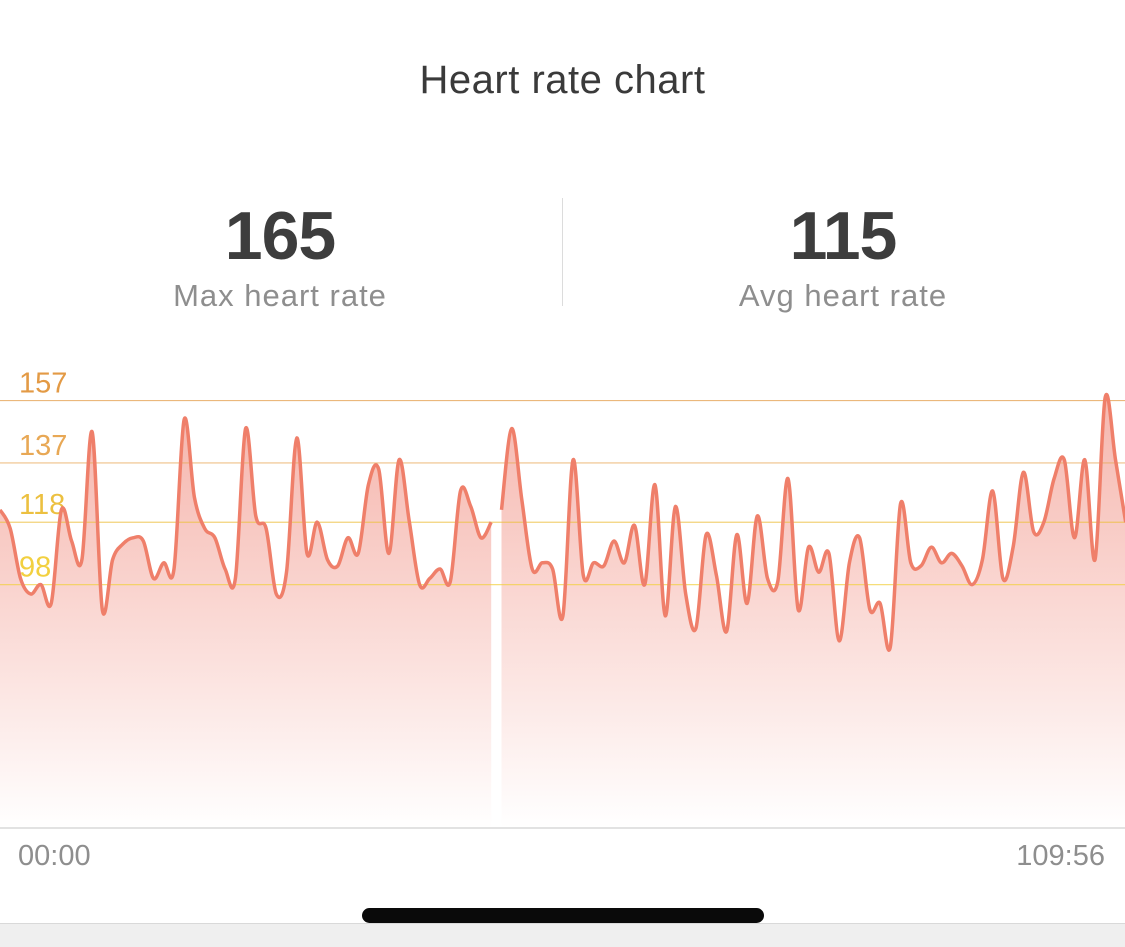 The height and width of the screenshot is (947, 1125). I want to click on max-heart-rate-label: Max heart rate, so click(280, 295).